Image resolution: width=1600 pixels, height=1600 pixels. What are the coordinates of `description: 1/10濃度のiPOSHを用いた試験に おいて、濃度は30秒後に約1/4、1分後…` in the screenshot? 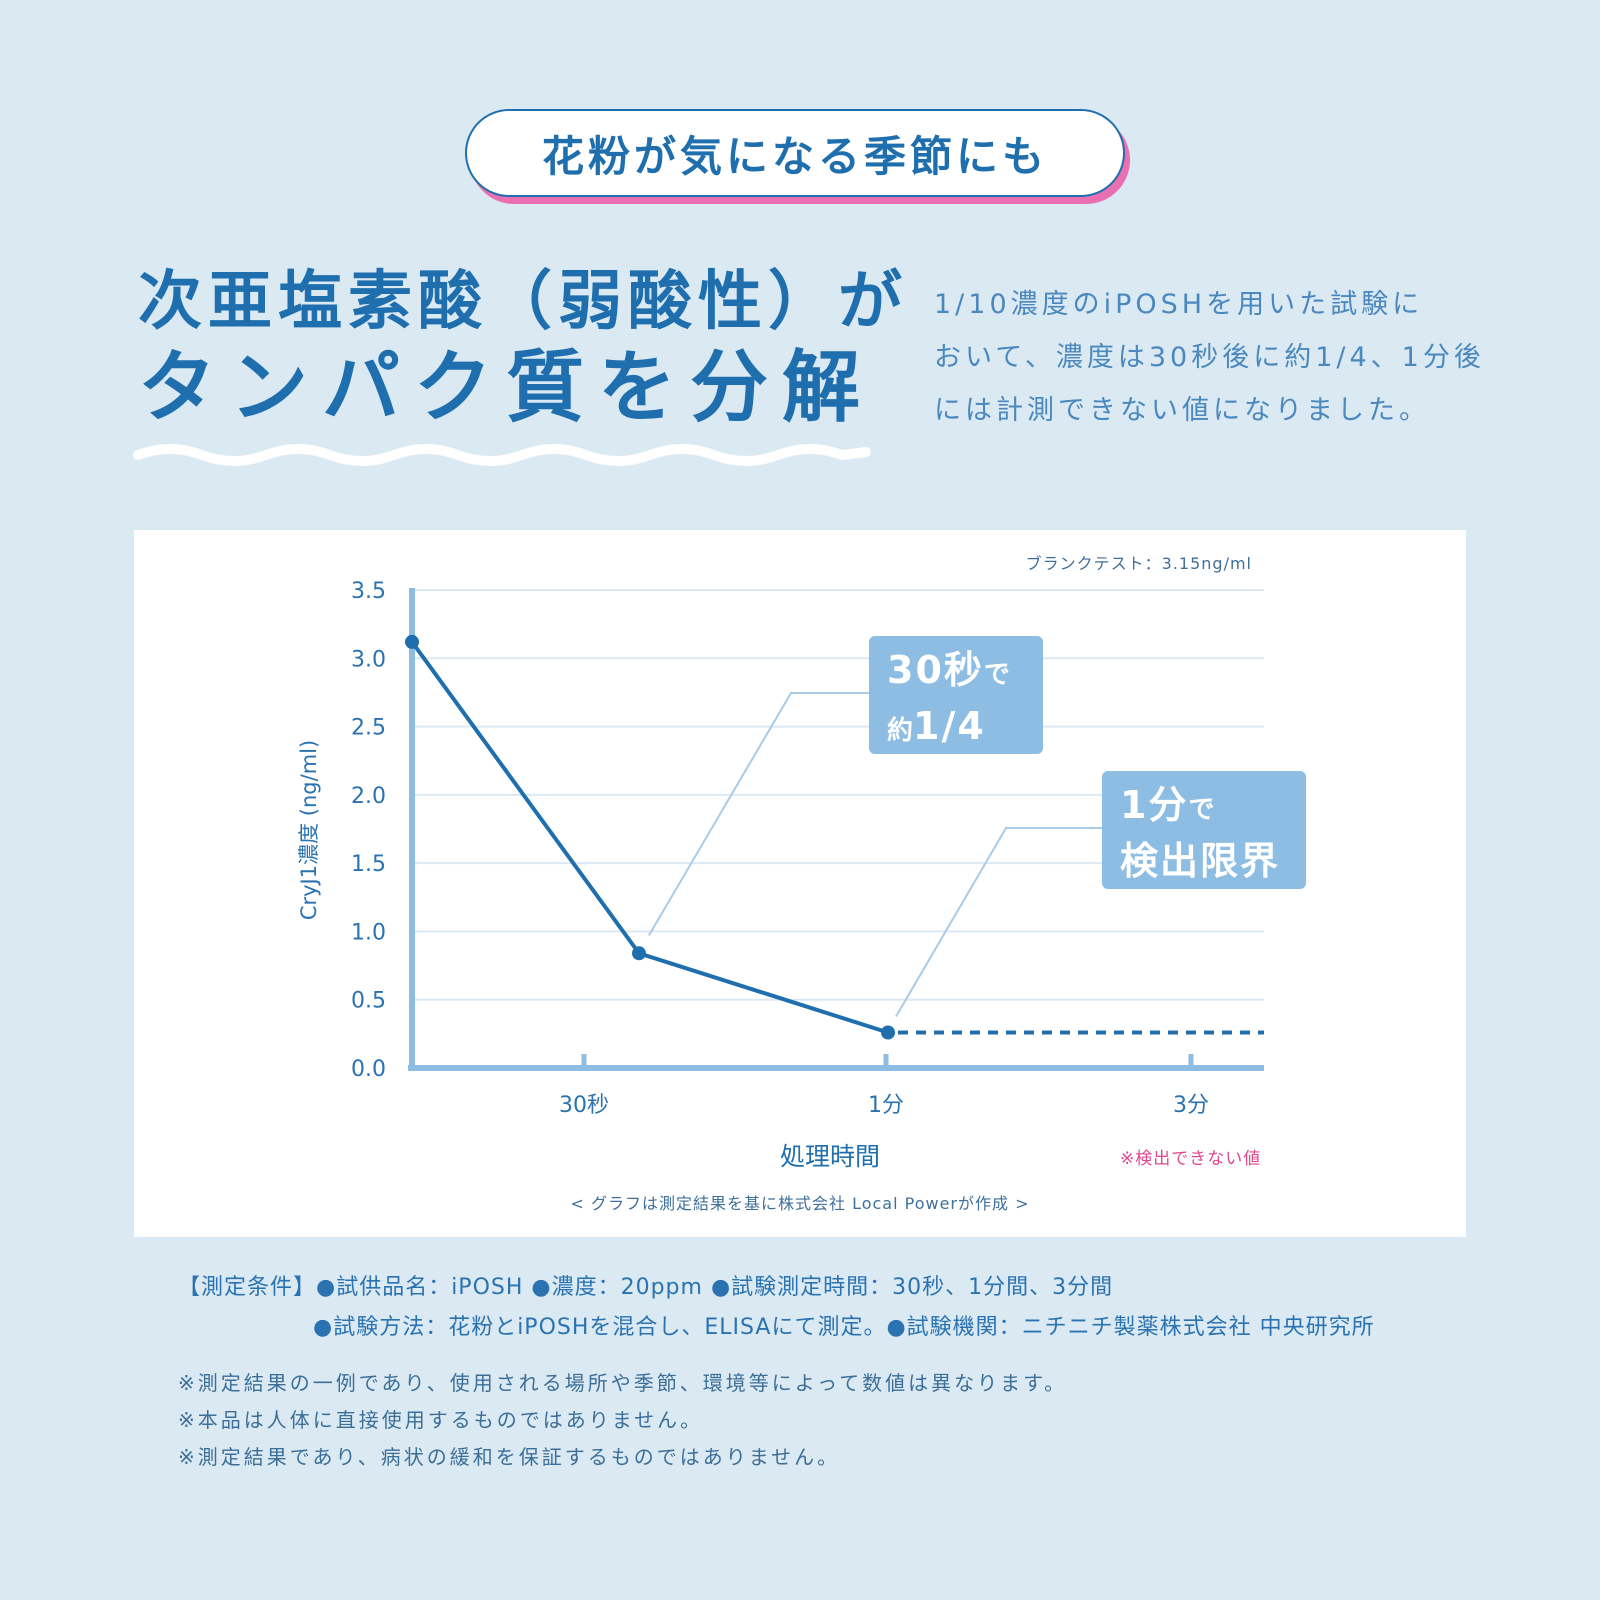 It's located at (1214, 357).